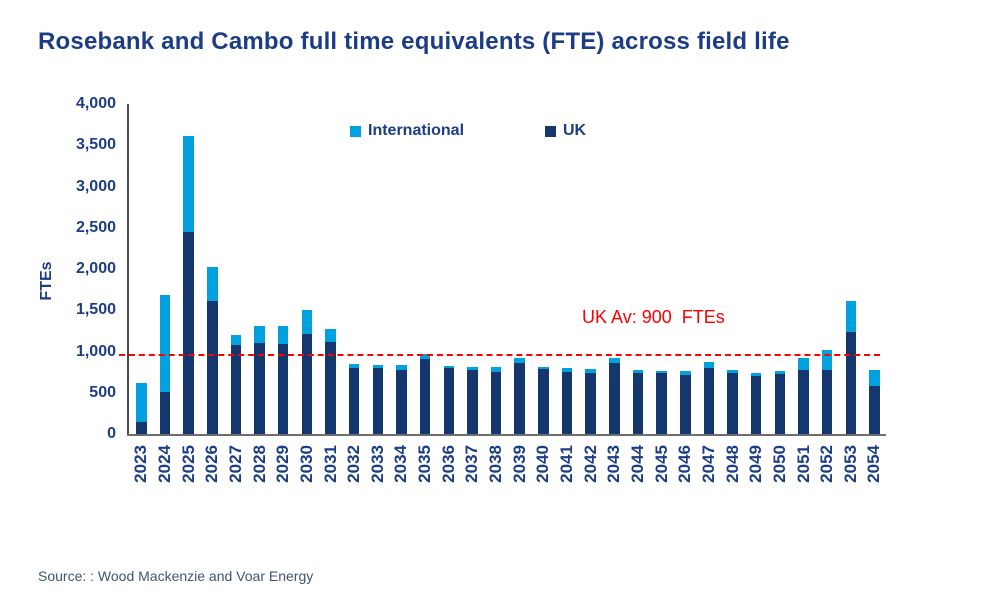  Describe the element at coordinates (614, 464) in the screenshot. I see `x-tick-label: 2043` at that location.